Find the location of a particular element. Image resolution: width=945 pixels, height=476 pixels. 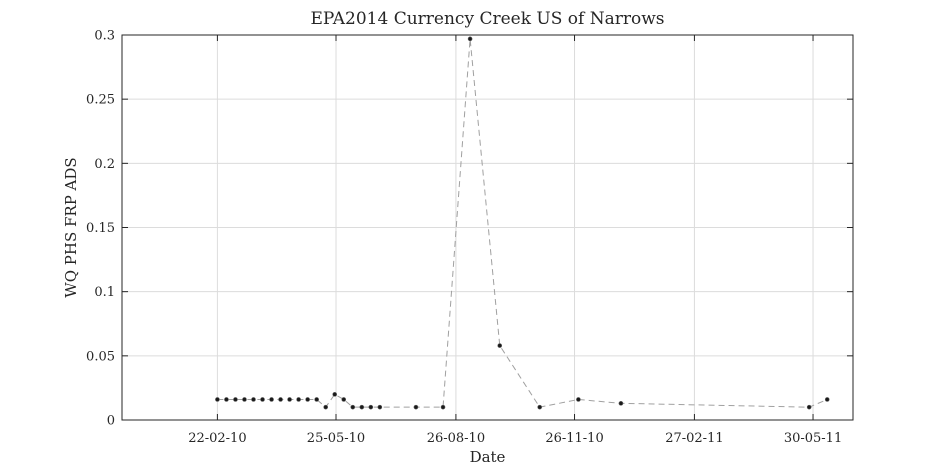

x-tick-label: 25-05-10 is located at coordinates (336, 438).